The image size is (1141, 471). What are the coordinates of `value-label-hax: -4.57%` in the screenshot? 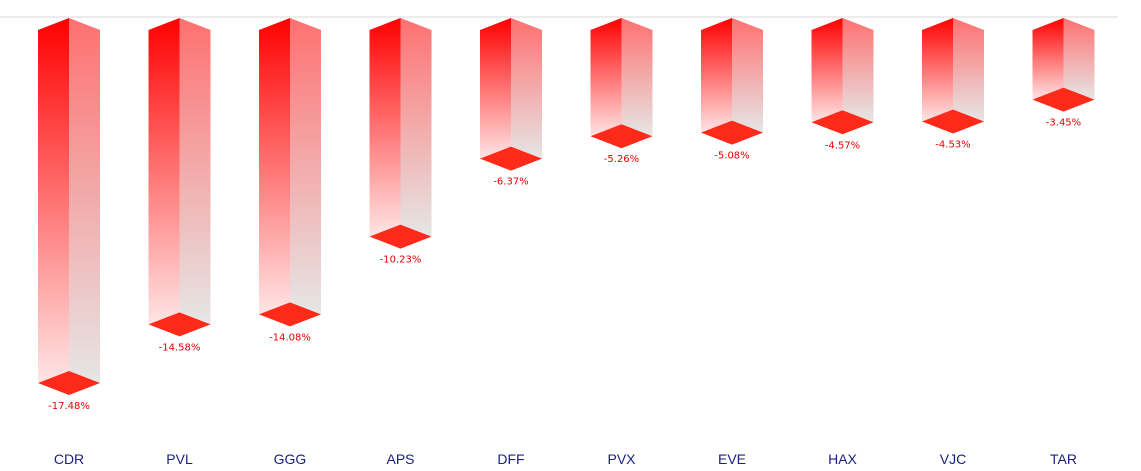 It's located at (842, 145).